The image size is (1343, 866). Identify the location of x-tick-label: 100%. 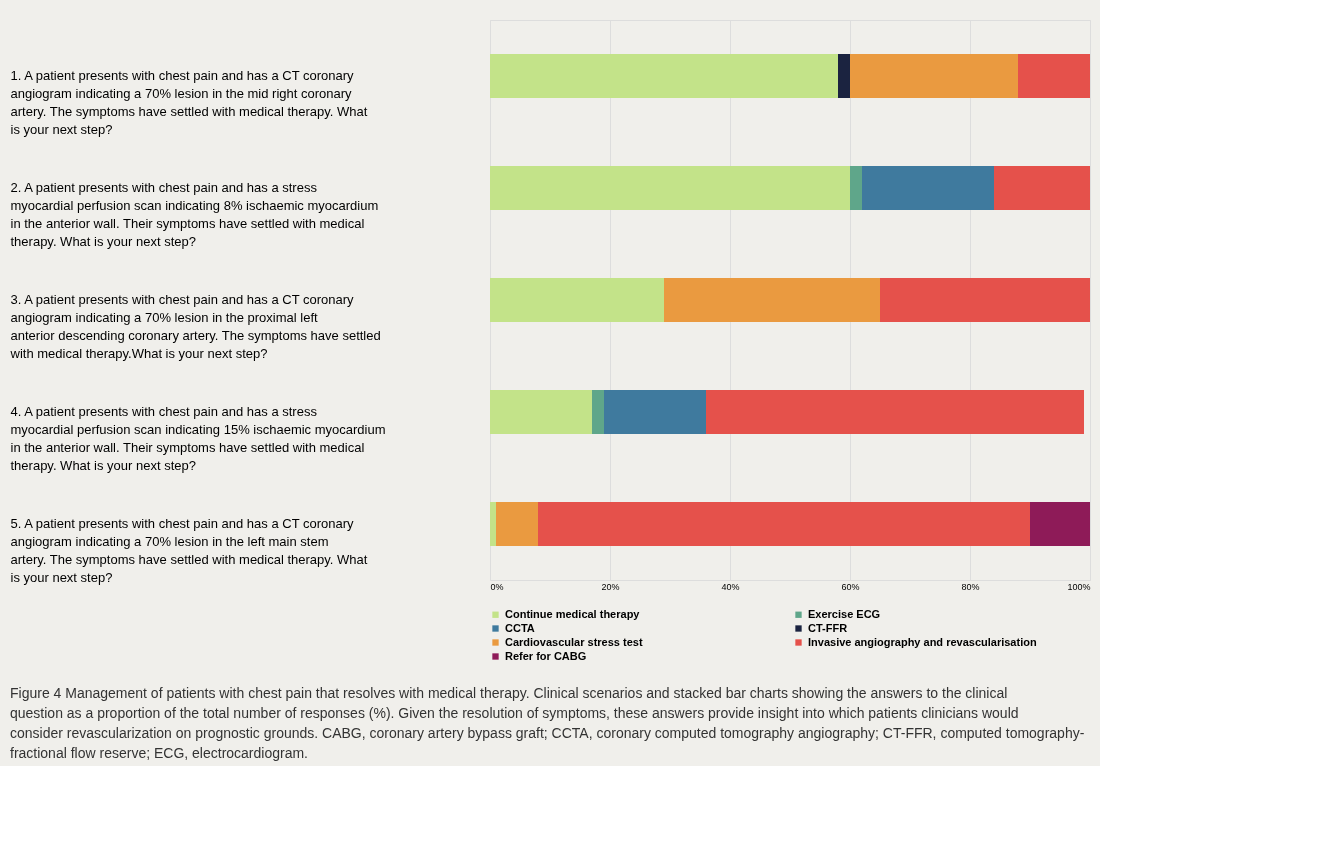
(1079, 586).